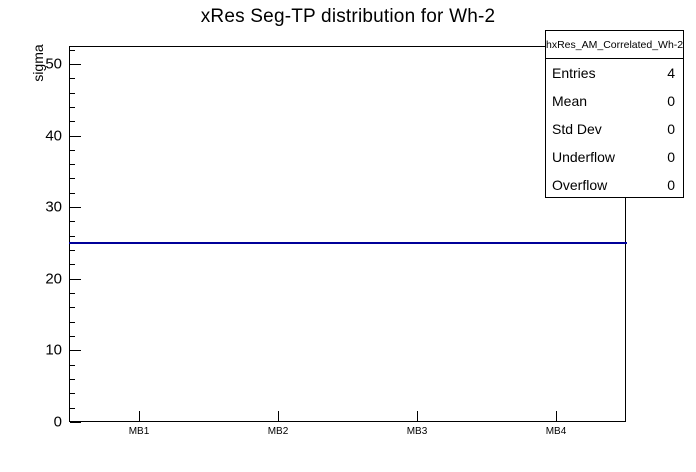  What do you see at coordinates (53, 279) in the screenshot?
I see `y-axis-tick-label: 20` at bounding box center [53, 279].